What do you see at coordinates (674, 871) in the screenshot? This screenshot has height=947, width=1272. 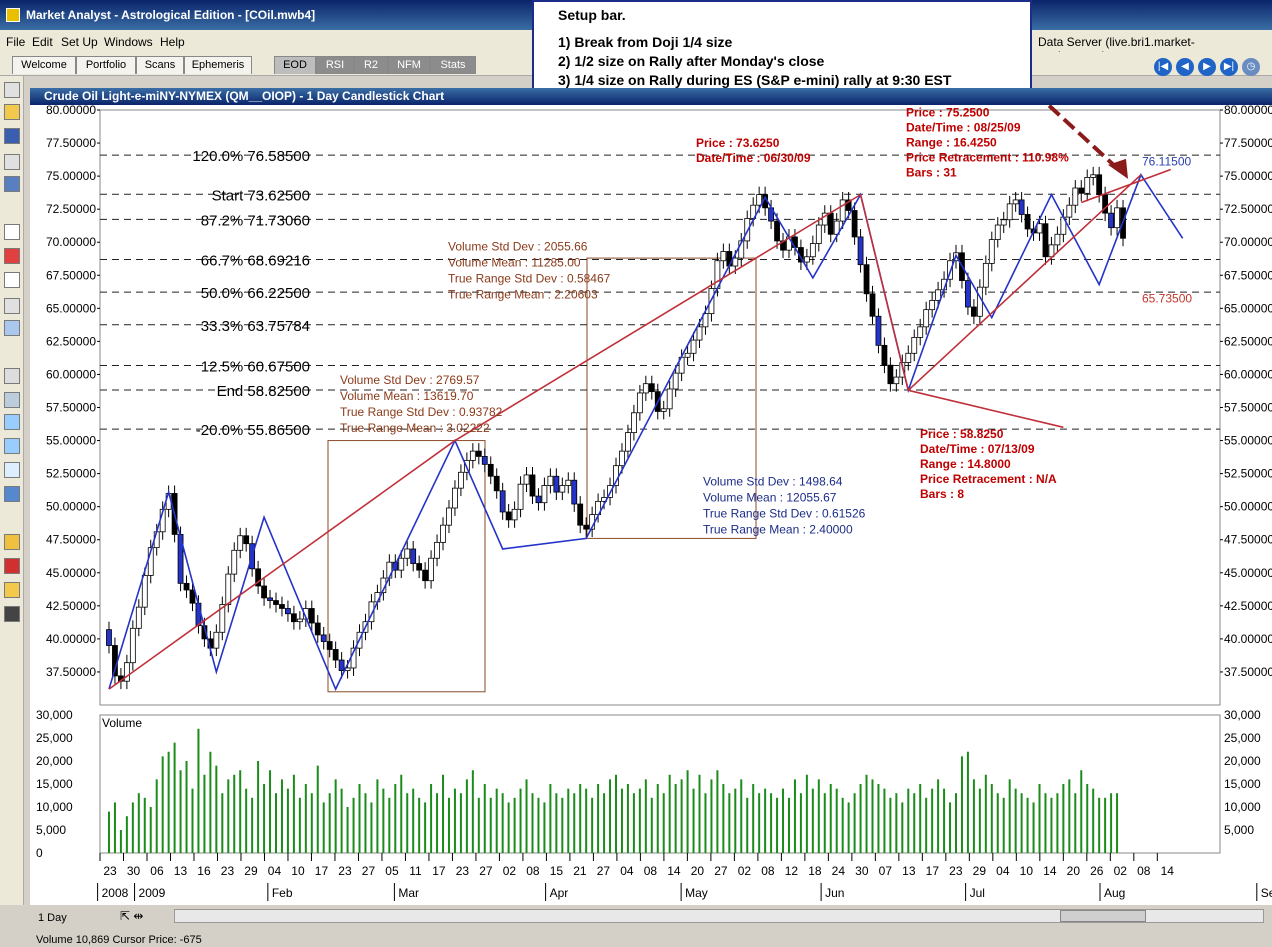 I see `date-tick-label: 14` at bounding box center [674, 871].